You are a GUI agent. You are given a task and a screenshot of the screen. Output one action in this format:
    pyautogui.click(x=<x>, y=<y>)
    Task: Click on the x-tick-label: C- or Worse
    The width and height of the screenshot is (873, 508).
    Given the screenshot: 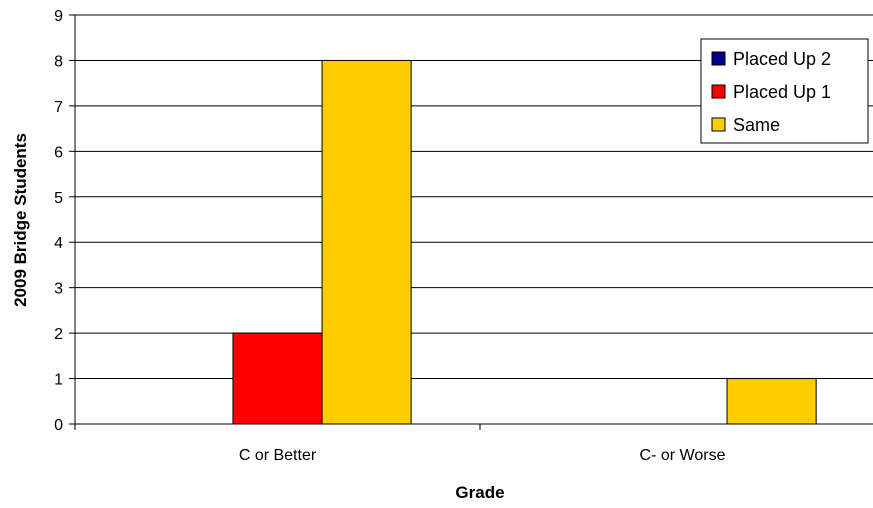 What is the action you would take?
    pyautogui.click(x=683, y=455)
    